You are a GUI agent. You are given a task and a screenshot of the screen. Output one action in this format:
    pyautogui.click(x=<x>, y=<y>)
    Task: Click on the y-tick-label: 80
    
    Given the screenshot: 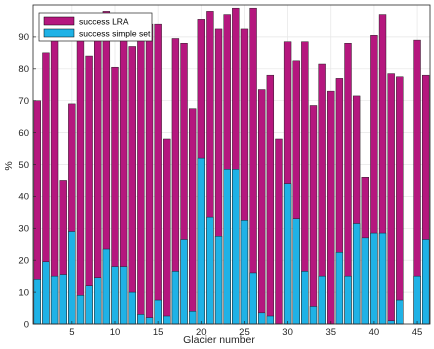 What is the action you would take?
    pyautogui.click(x=23, y=69)
    